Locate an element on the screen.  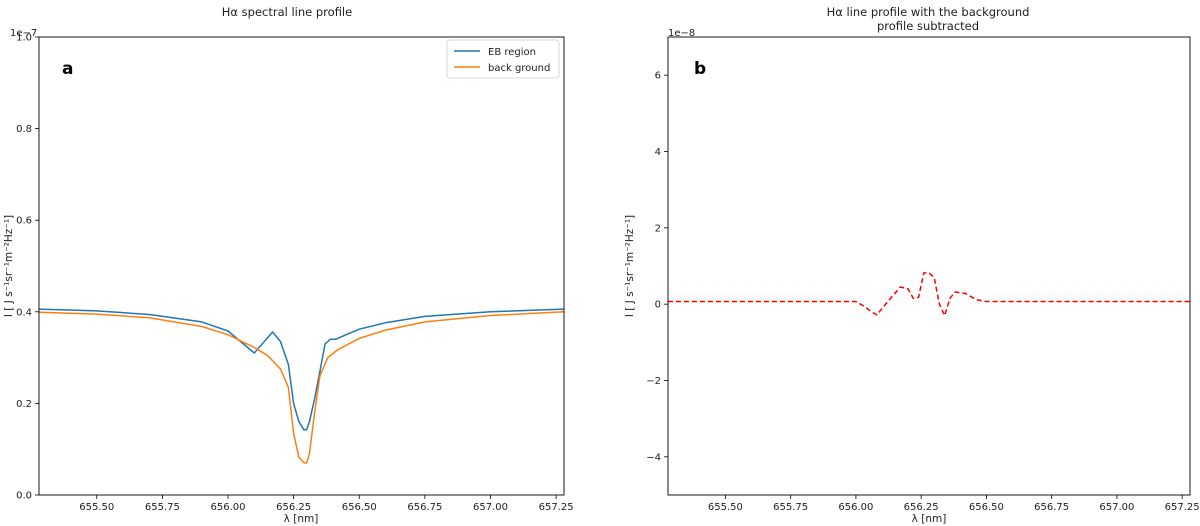
panel-a-legend: EB region back ground is located at coordinates (503, 59).